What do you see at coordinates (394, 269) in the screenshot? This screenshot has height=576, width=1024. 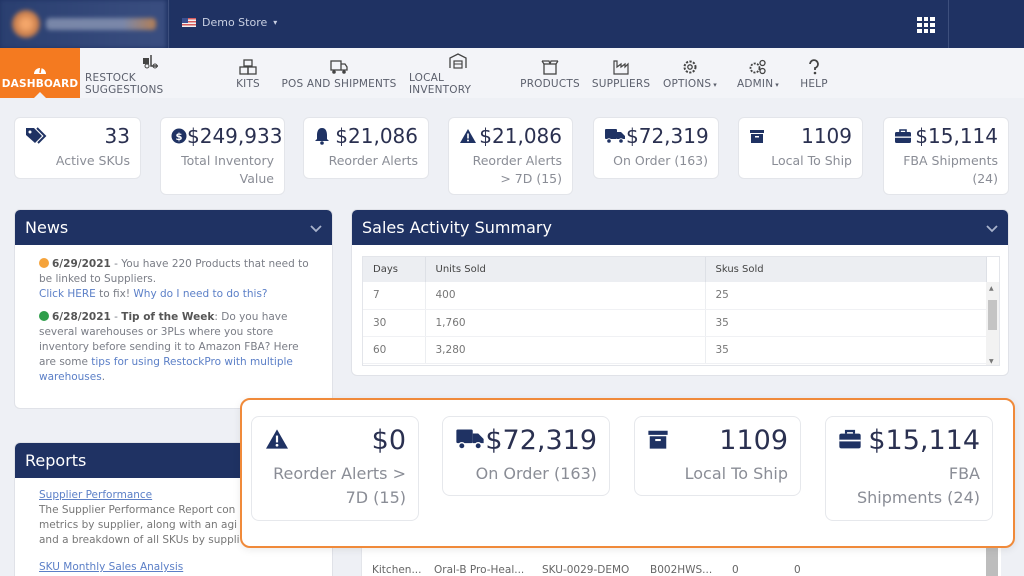 I see `column-header-days: Days` at bounding box center [394, 269].